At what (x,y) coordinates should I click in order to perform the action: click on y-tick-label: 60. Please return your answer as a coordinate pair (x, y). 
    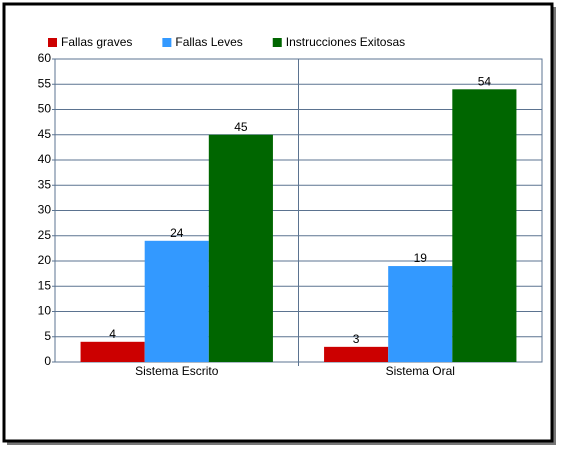
    Looking at the image, I should click on (45, 58).